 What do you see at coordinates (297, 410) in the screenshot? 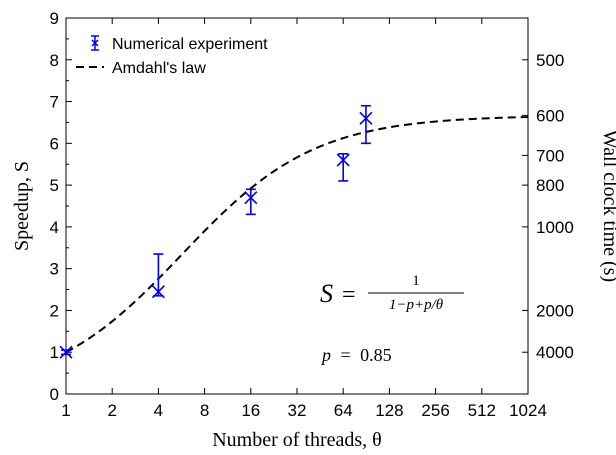
I see `x-tick-label: 32` at bounding box center [297, 410].